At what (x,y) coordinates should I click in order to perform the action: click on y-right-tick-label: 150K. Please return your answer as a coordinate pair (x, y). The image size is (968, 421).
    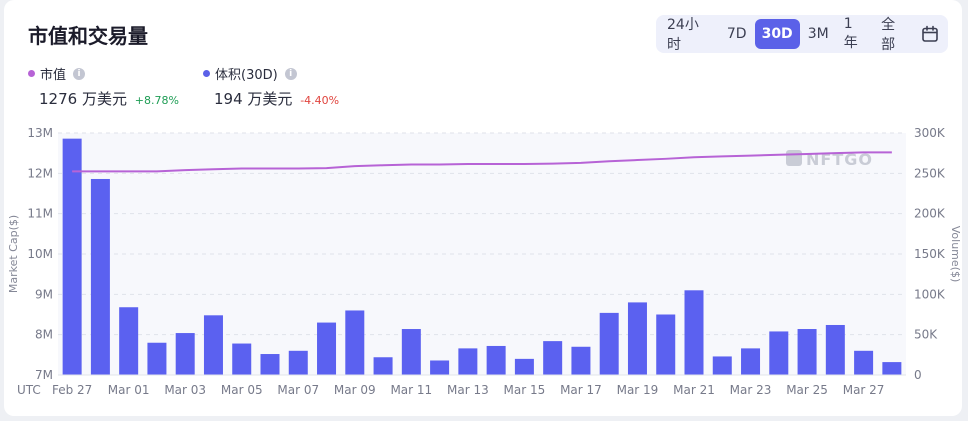
    Looking at the image, I should click on (930, 254).